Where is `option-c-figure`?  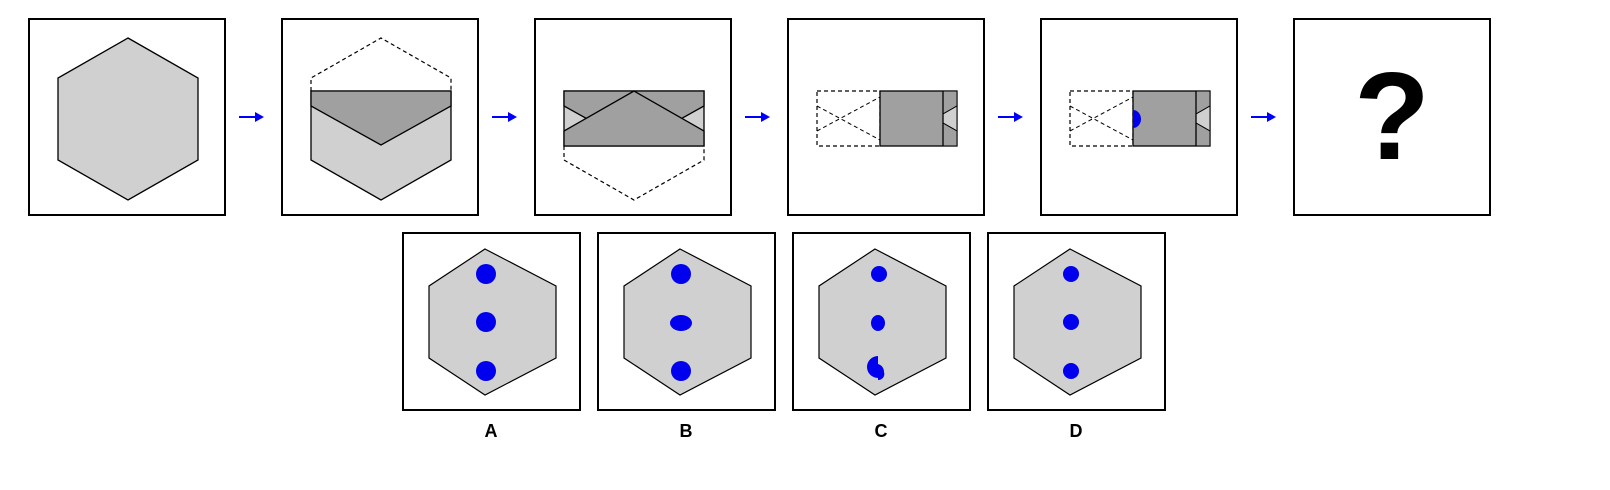
option-c-figure is located at coordinates (882, 322).